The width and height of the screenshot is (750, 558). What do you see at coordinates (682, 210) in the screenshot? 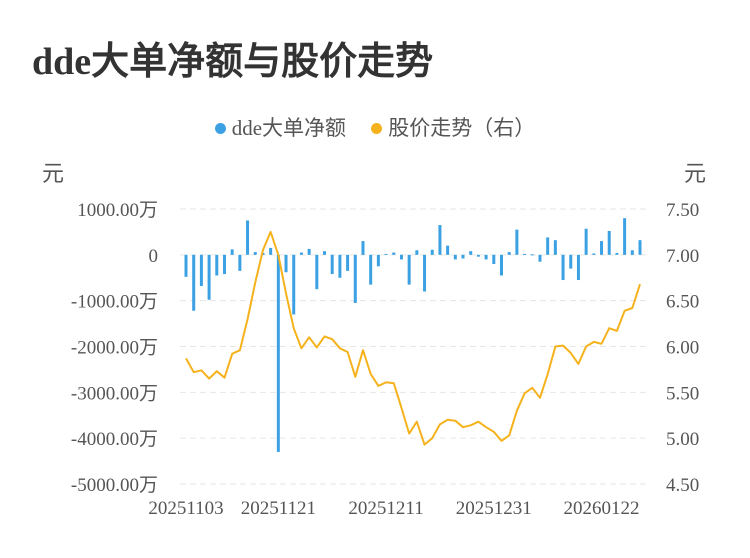
I see `right-tick-label-0: 7.50` at bounding box center [682, 210].